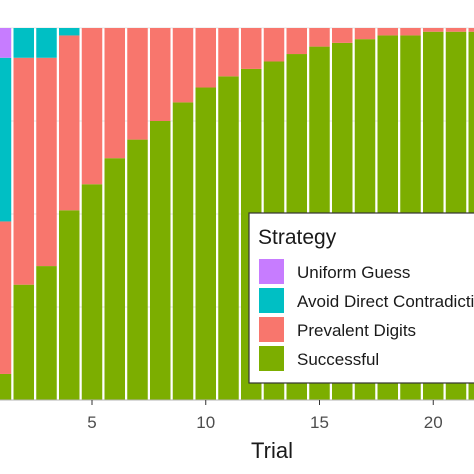 The height and width of the screenshot is (474, 474). What do you see at coordinates (385, 301) in the screenshot?
I see `legend-label-avoid-direct-contradiction: Avoid Direct Contradiction` at bounding box center [385, 301].